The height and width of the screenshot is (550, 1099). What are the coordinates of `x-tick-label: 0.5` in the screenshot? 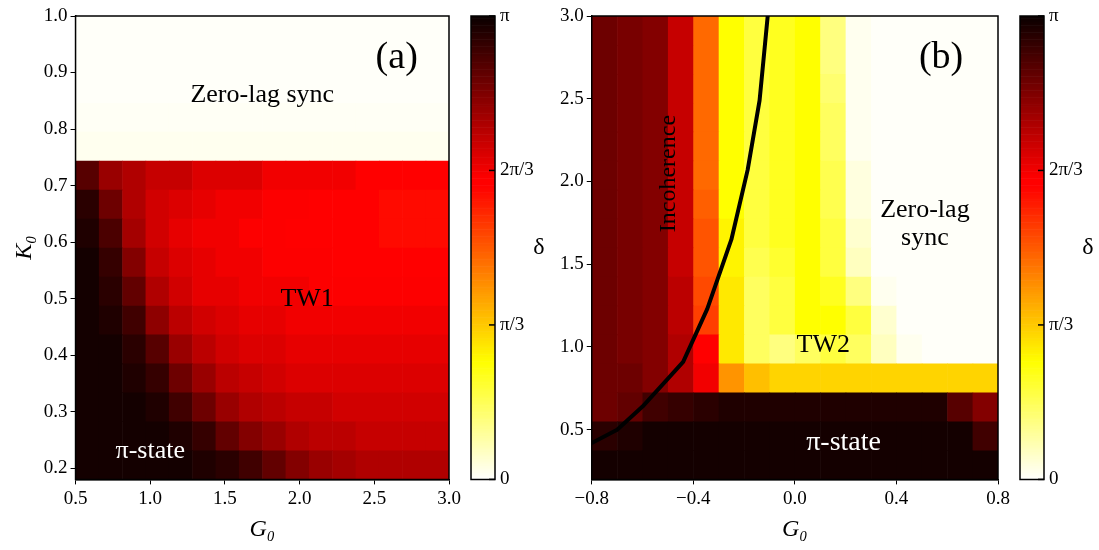 It's located at (75, 497).